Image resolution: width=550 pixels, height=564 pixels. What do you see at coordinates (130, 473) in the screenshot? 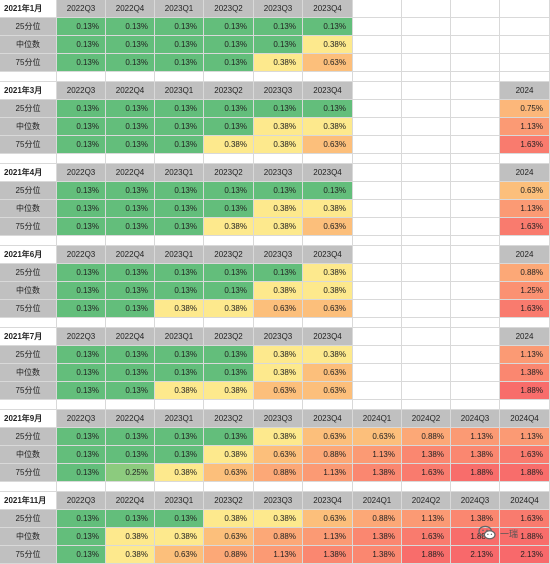
I see `value-cell: 0.25%` at bounding box center [130, 473].